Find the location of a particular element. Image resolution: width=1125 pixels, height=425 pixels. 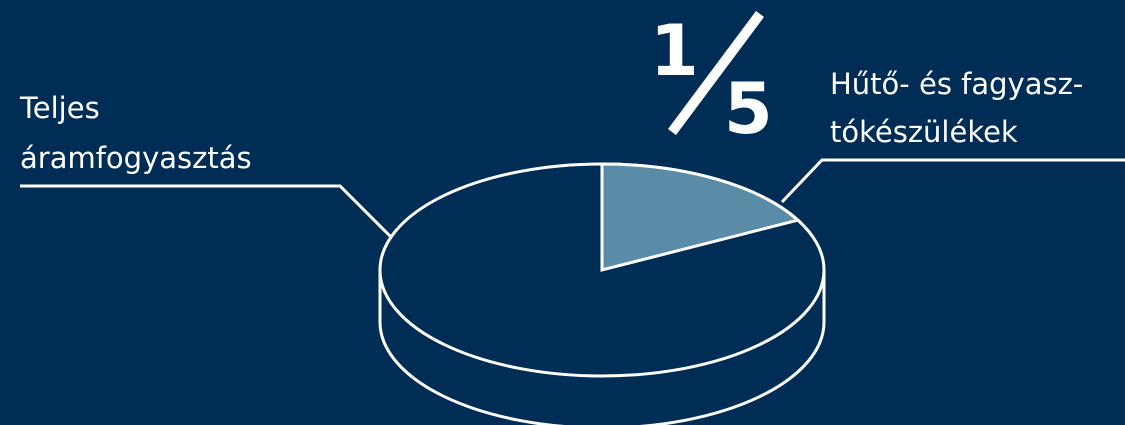

label-total-line2: áramfogyasztás is located at coordinates (136, 158).